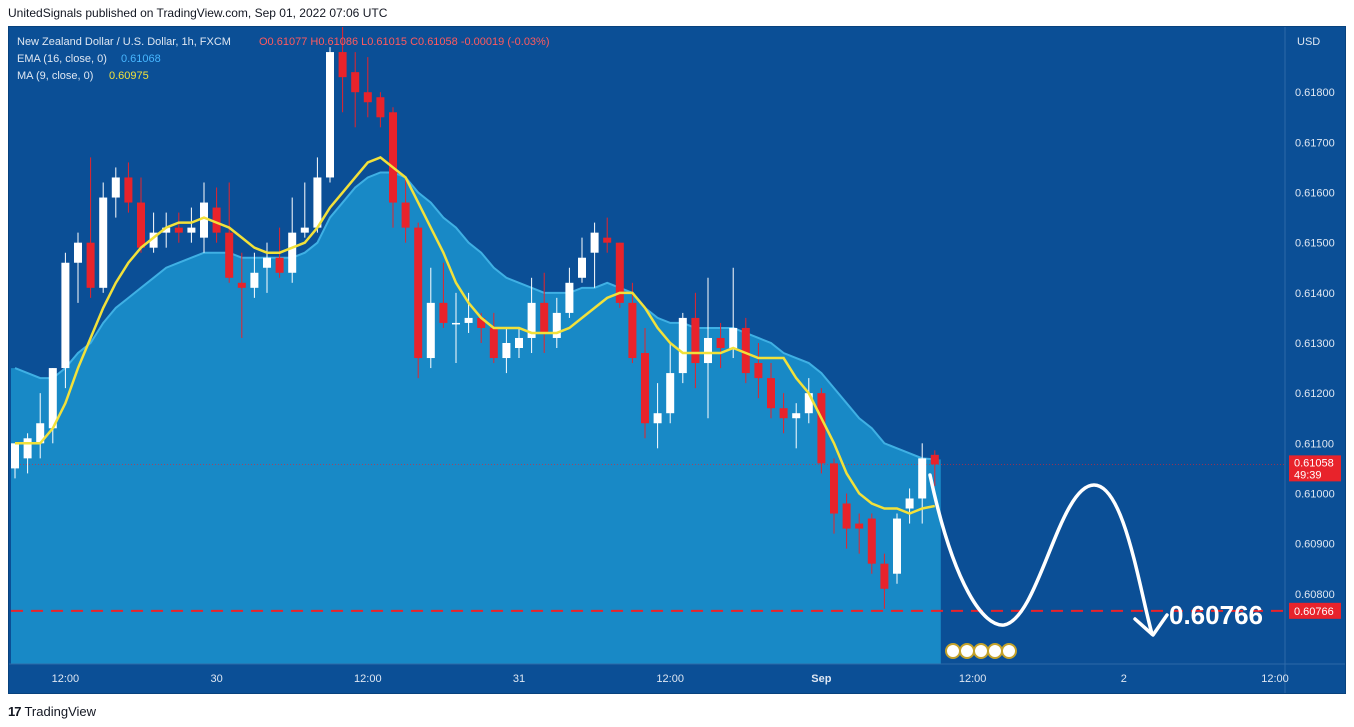  What do you see at coordinates (981, 651) in the screenshot?
I see `economic-events` at bounding box center [981, 651].